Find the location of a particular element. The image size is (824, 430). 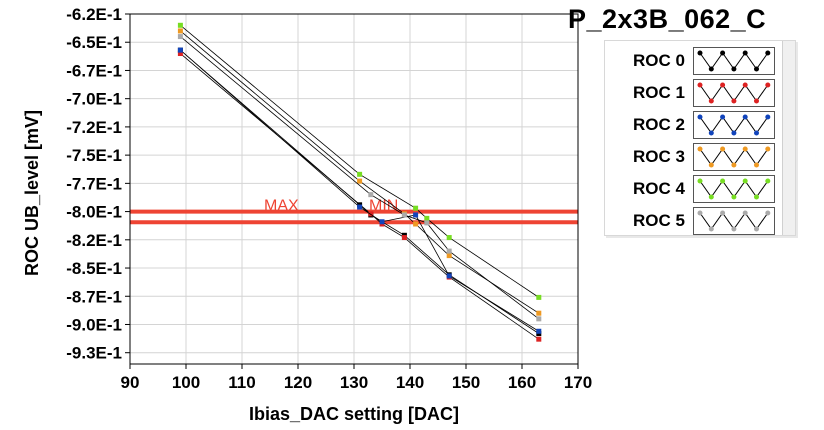

x-tick-label: 90 is located at coordinates (130, 382).